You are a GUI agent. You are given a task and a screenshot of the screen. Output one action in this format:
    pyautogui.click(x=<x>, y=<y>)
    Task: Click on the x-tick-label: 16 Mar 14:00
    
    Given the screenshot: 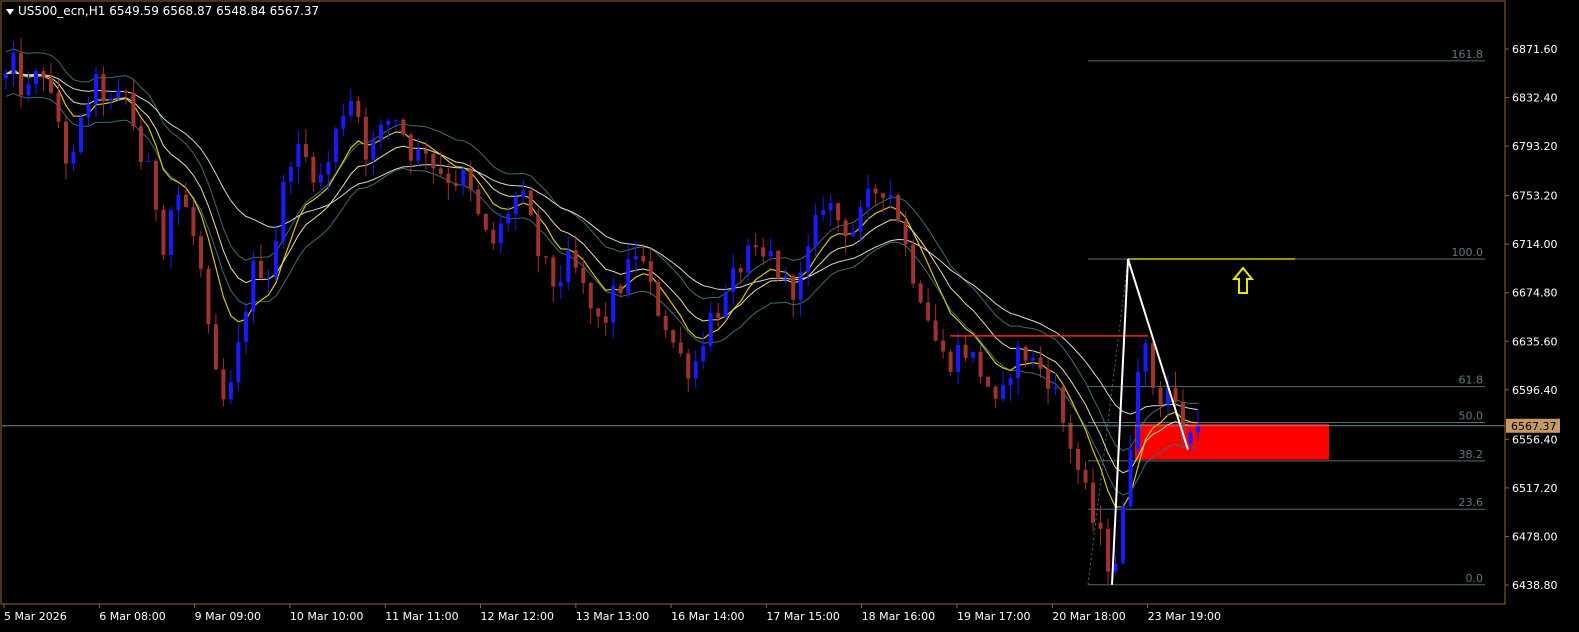 What is the action you would take?
    pyautogui.click(x=707, y=616)
    